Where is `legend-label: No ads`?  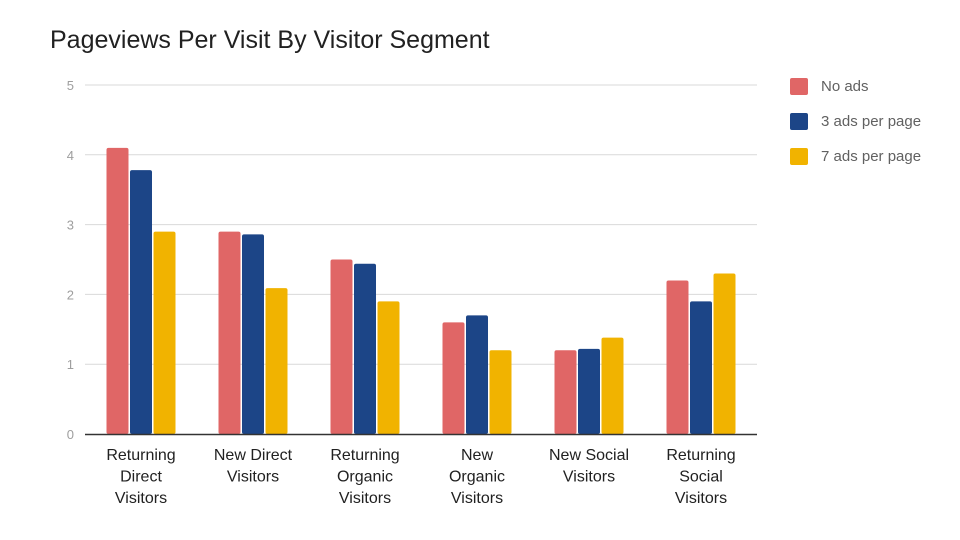
legend-label: No ads is located at coordinates (845, 86).